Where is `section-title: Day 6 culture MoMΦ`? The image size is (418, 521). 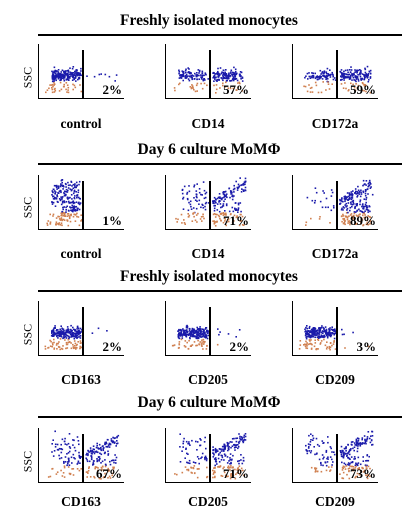
section-title: Day 6 culture MoMΦ is located at coordinates (209, 402).